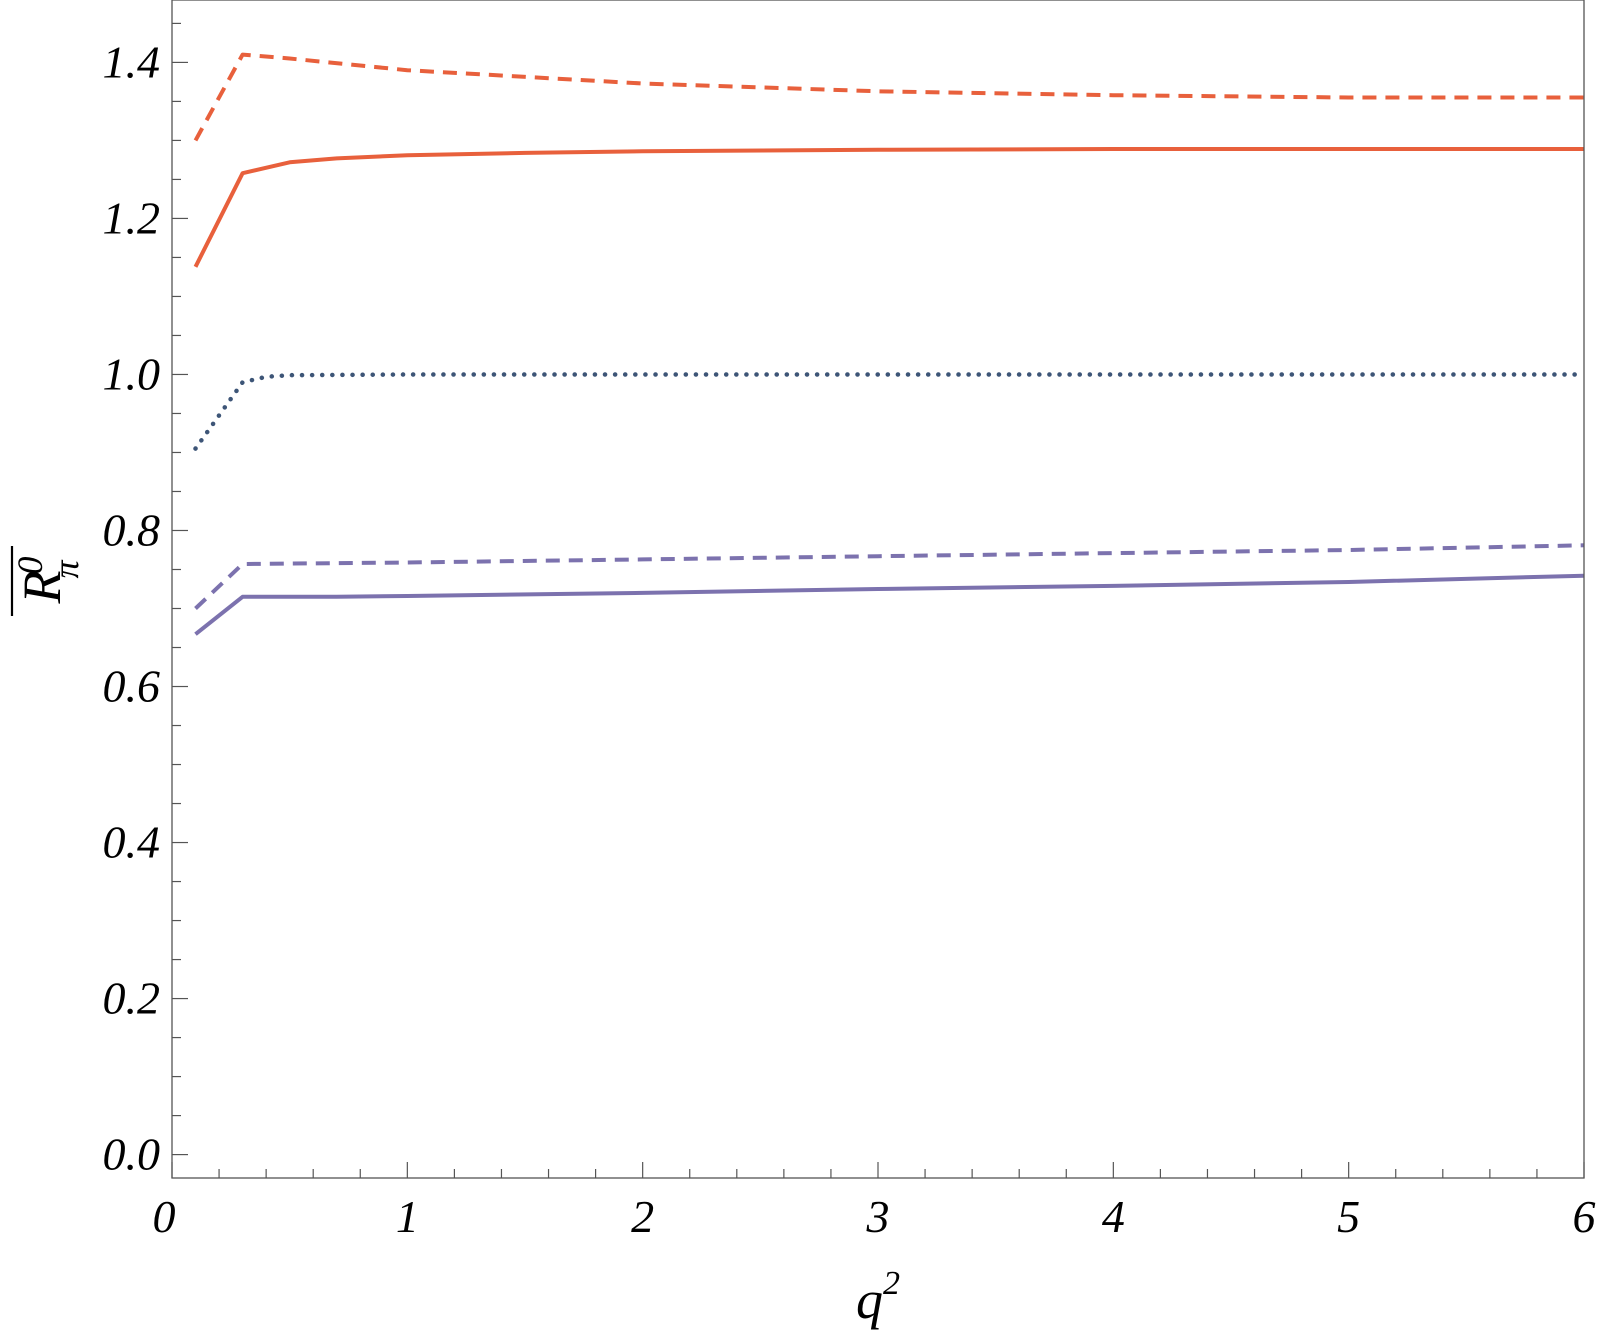 The image size is (1600, 1335). What do you see at coordinates (878, 1216) in the screenshot?
I see `x-tick-label: 3` at bounding box center [878, 1216].